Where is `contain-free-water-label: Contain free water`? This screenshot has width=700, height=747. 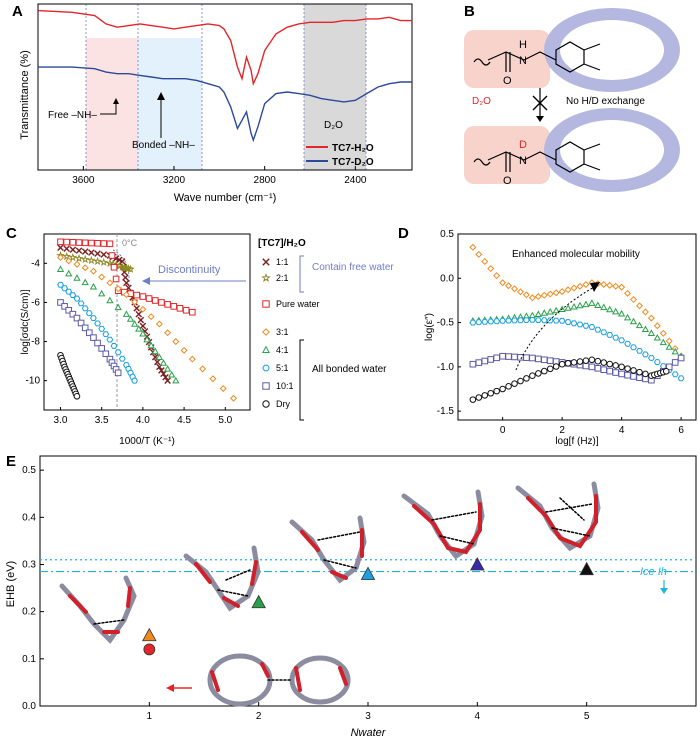
contain-free-water-label: Contain free water is located at coordinates (353, 267).